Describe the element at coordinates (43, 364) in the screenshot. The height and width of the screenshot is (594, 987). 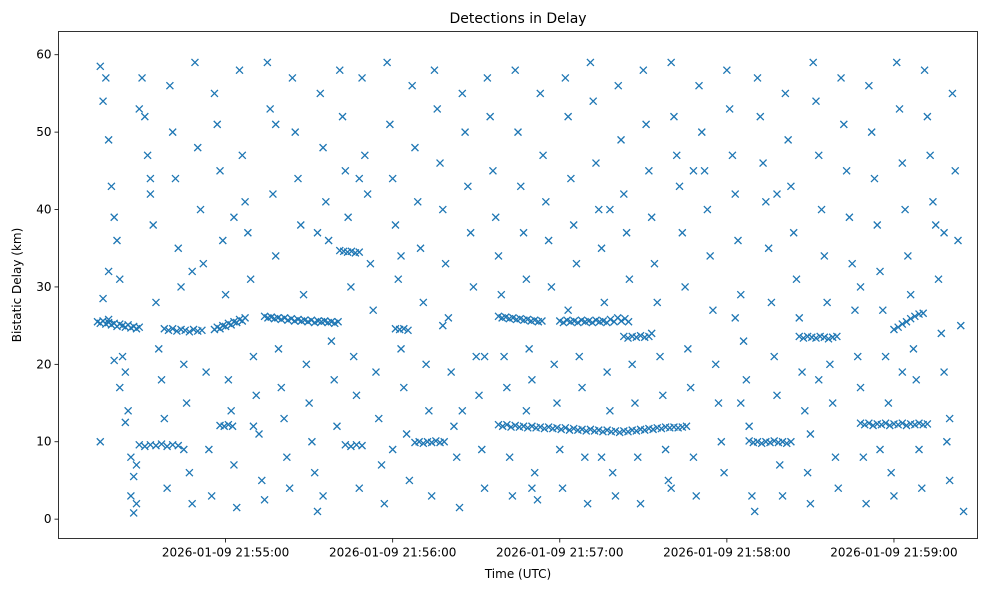
I see `y-tick-label: 20` at that location.